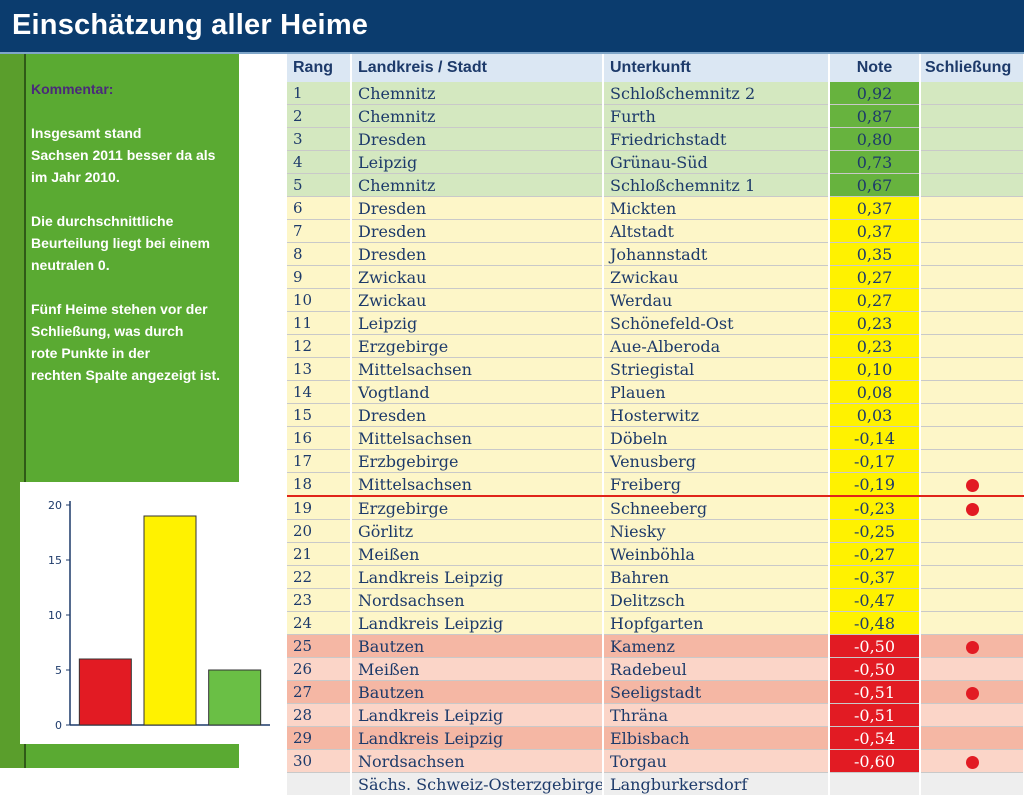 The width and height of the screenshot is (1024, 795). What do you see at coordinates (874, 646) in the screenshot?
I see `cell-note-text: -0,50` at bounding box center [874, 646].